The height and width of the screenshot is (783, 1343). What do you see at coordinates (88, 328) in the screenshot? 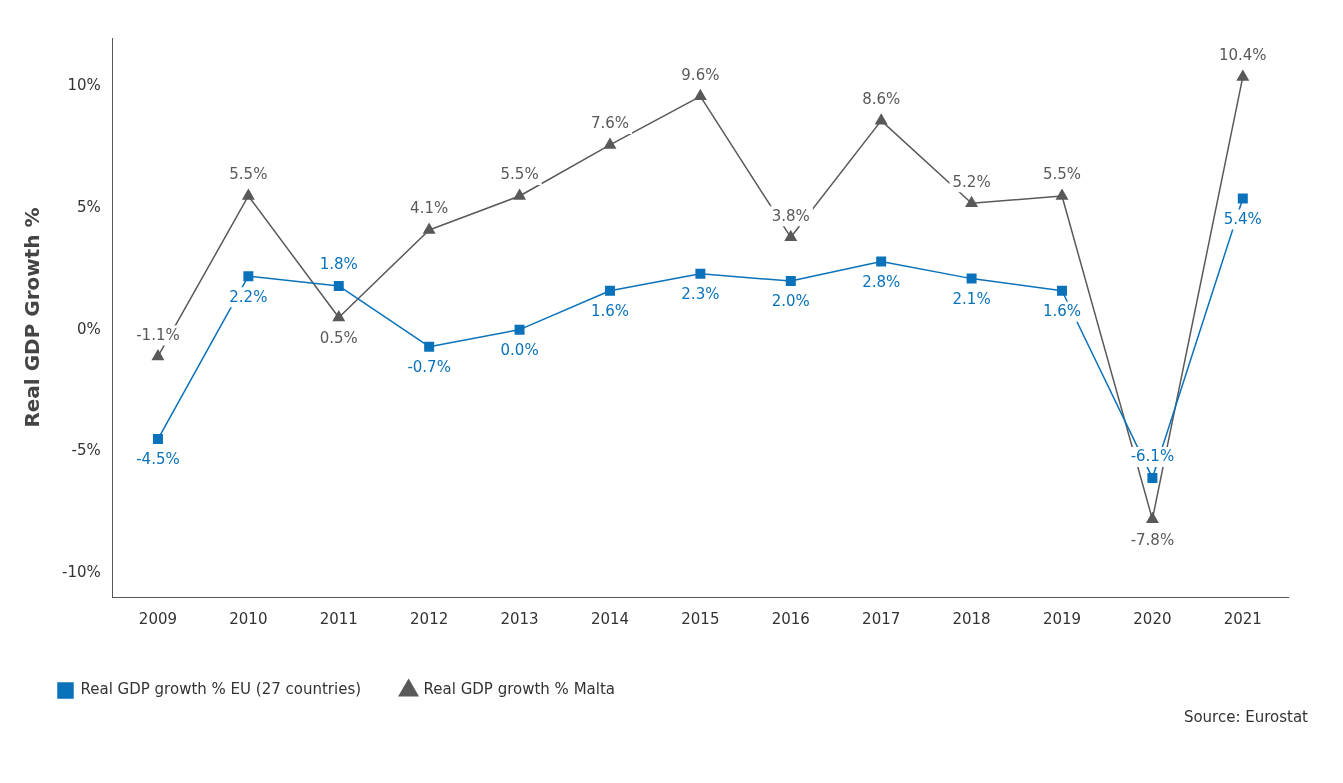
I see `y-tick-label: 0%` at bounding box center [88, 328].